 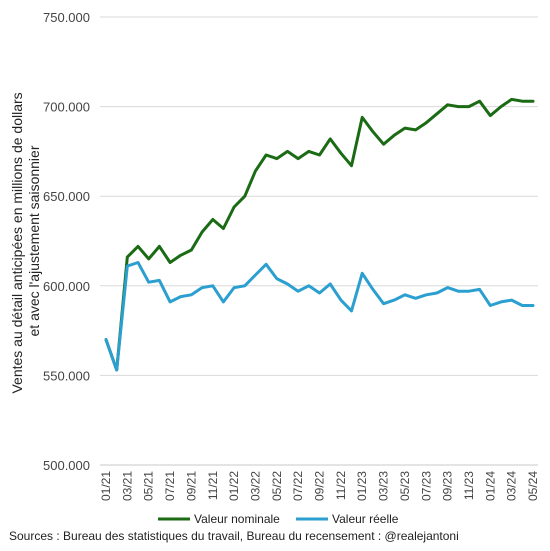 What do you see at coordinates (277, 486) in the screenshot?
I see `x-tick-label: 05/22` at bounding box center [277, 486].